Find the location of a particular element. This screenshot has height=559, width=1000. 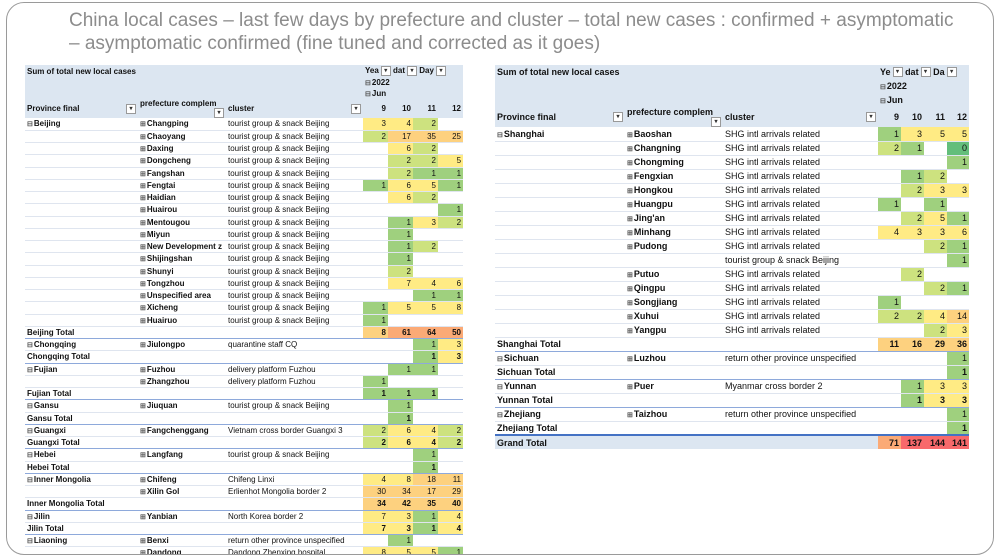

province-column-header: Province final ▾ is located at coordinates (81, 108).